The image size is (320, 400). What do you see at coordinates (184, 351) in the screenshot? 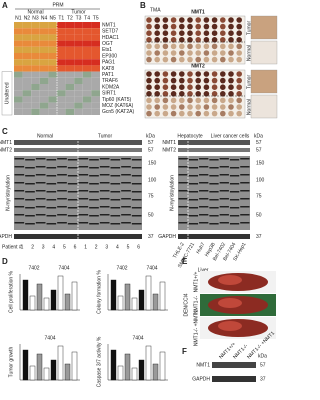
I see `panel-label: F` at bounding box center [184, 351].